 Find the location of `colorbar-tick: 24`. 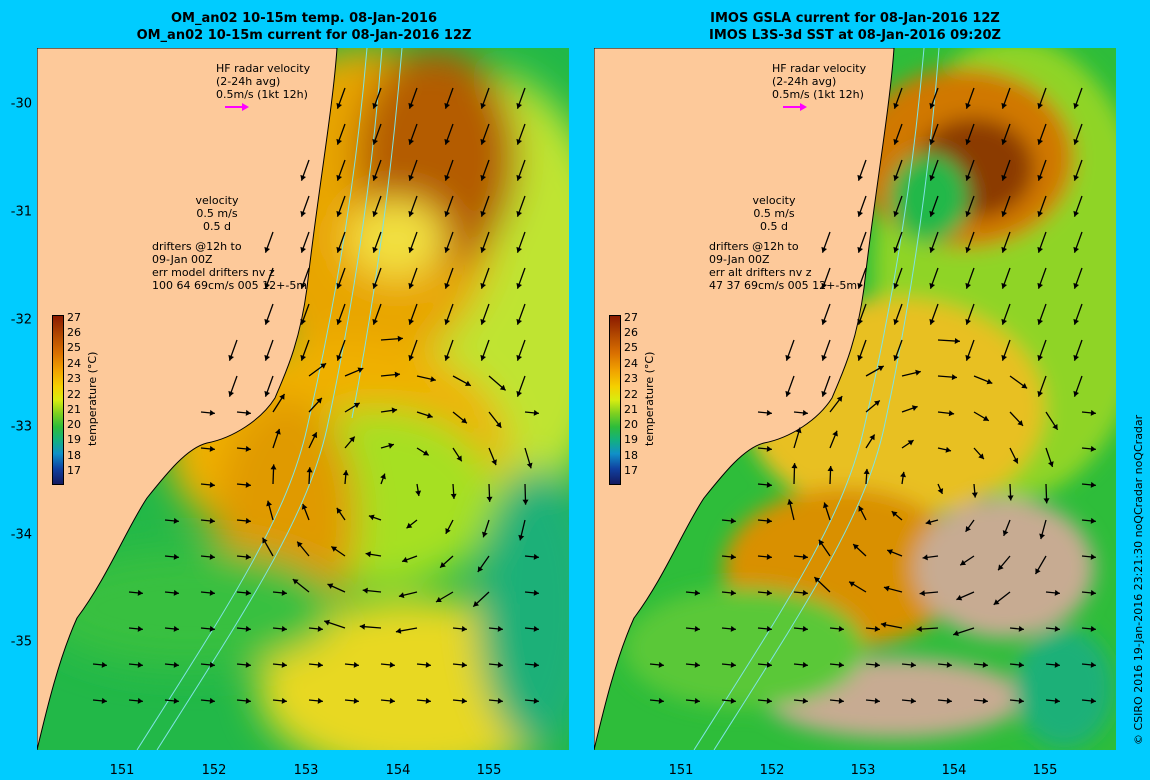

colorbar-tick: 24 is located at coordinates (74, 363).